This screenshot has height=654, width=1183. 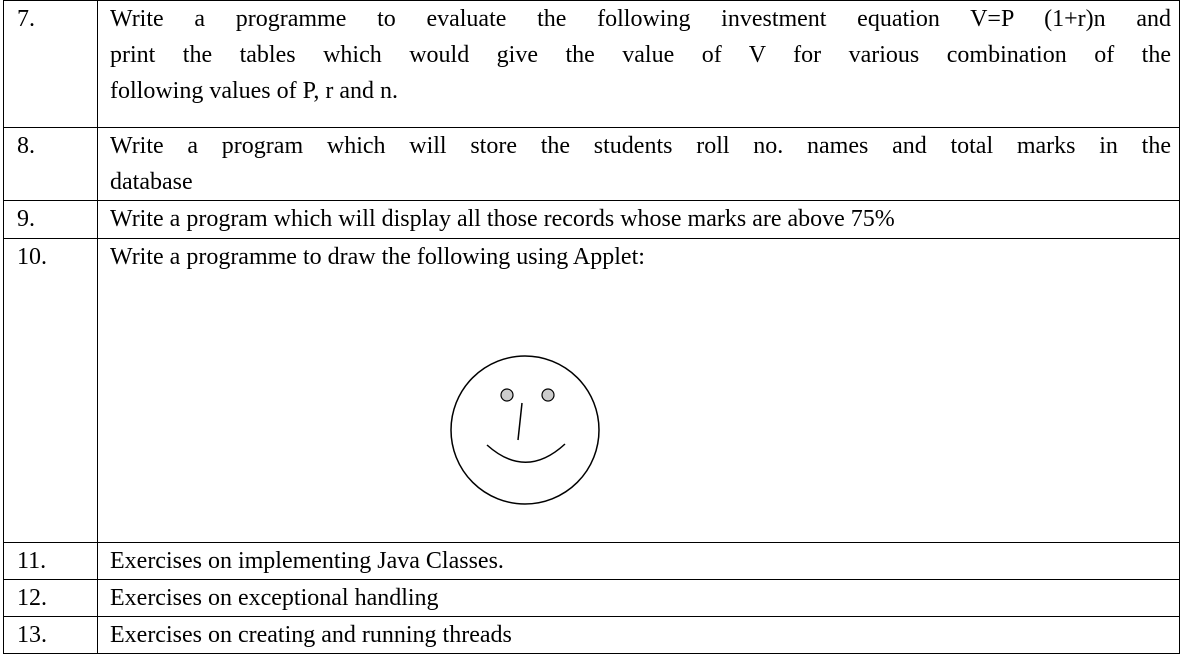 What do you see at coordinates (638, 561) in the screenshot?
I see `row-text: Exercises on implementing Java Classes.` at bounding box center [638, 561].